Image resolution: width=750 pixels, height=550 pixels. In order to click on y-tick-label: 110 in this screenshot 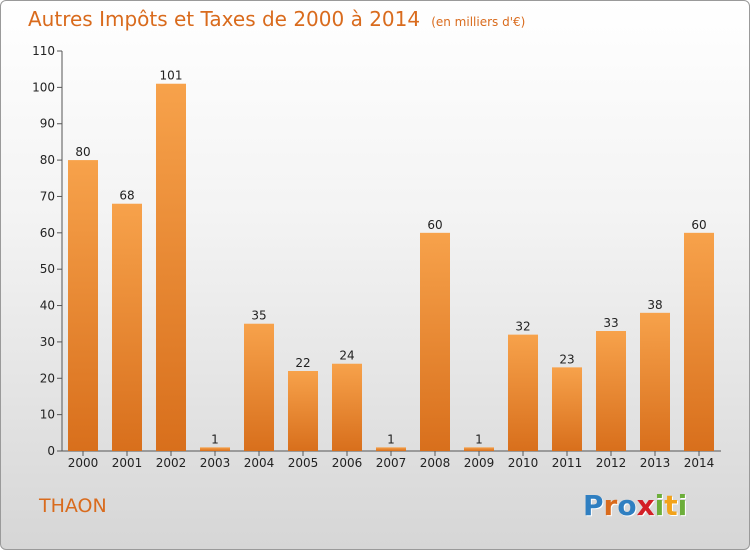, I will do `click(43, 51)`.